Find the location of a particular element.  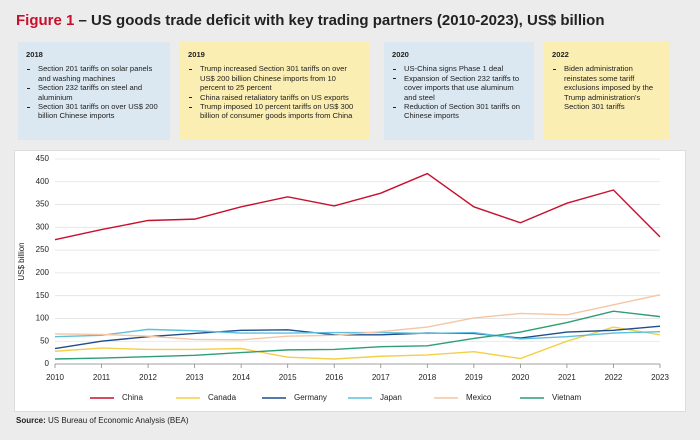

y-tick-label: 100 is located at coordinates (43, 318).